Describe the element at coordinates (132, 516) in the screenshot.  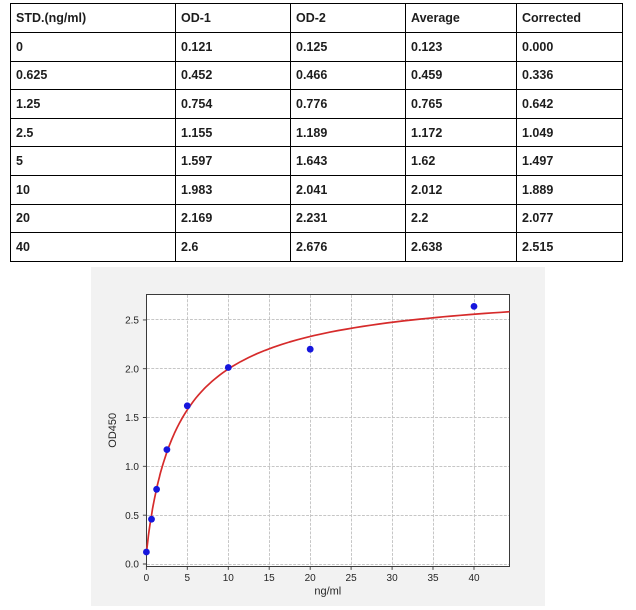
I see `svg-text: 0.5` at that location.